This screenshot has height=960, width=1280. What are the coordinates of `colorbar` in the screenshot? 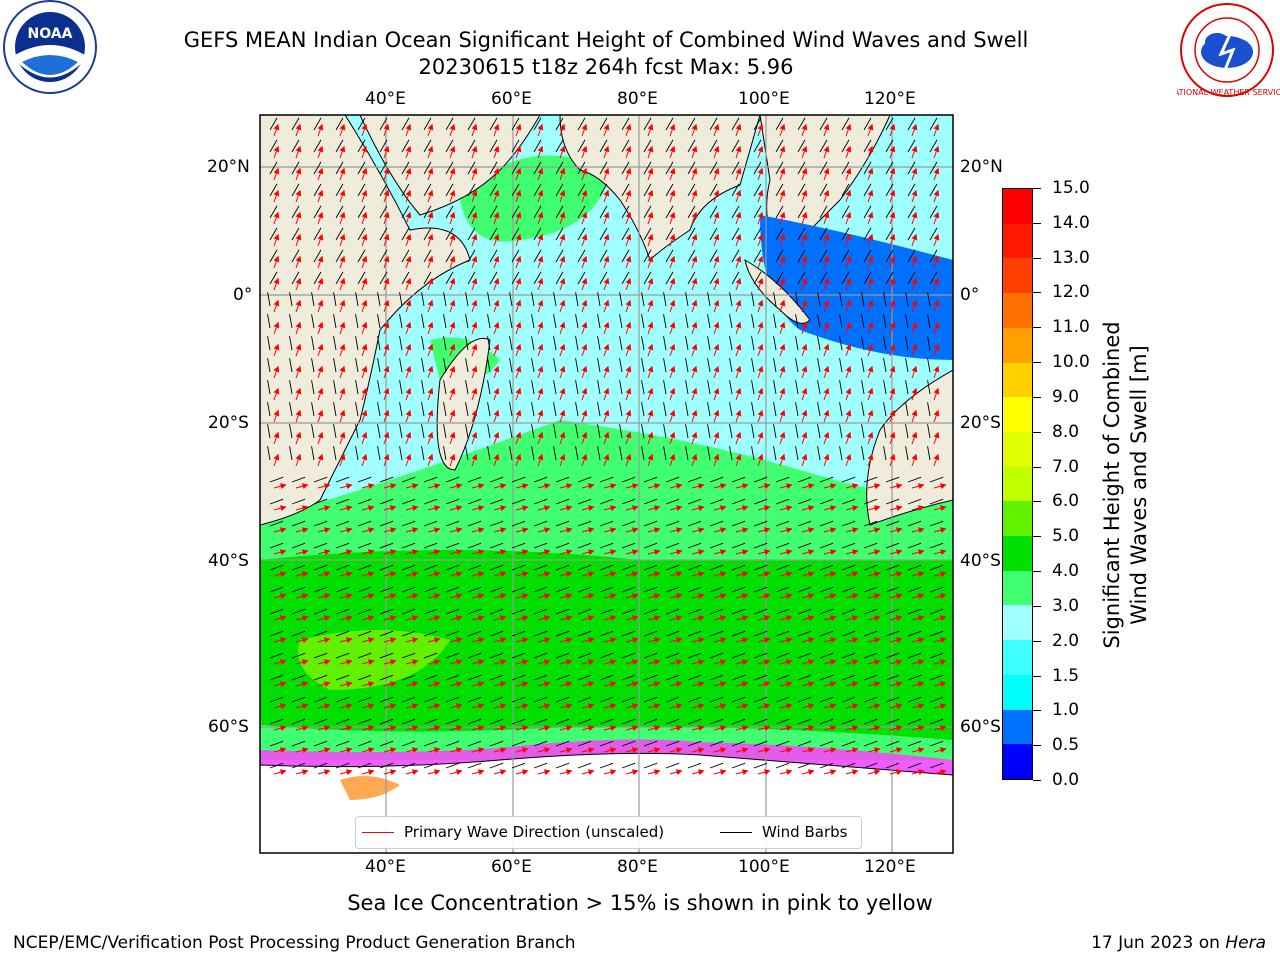 It's located at (1017, 484).